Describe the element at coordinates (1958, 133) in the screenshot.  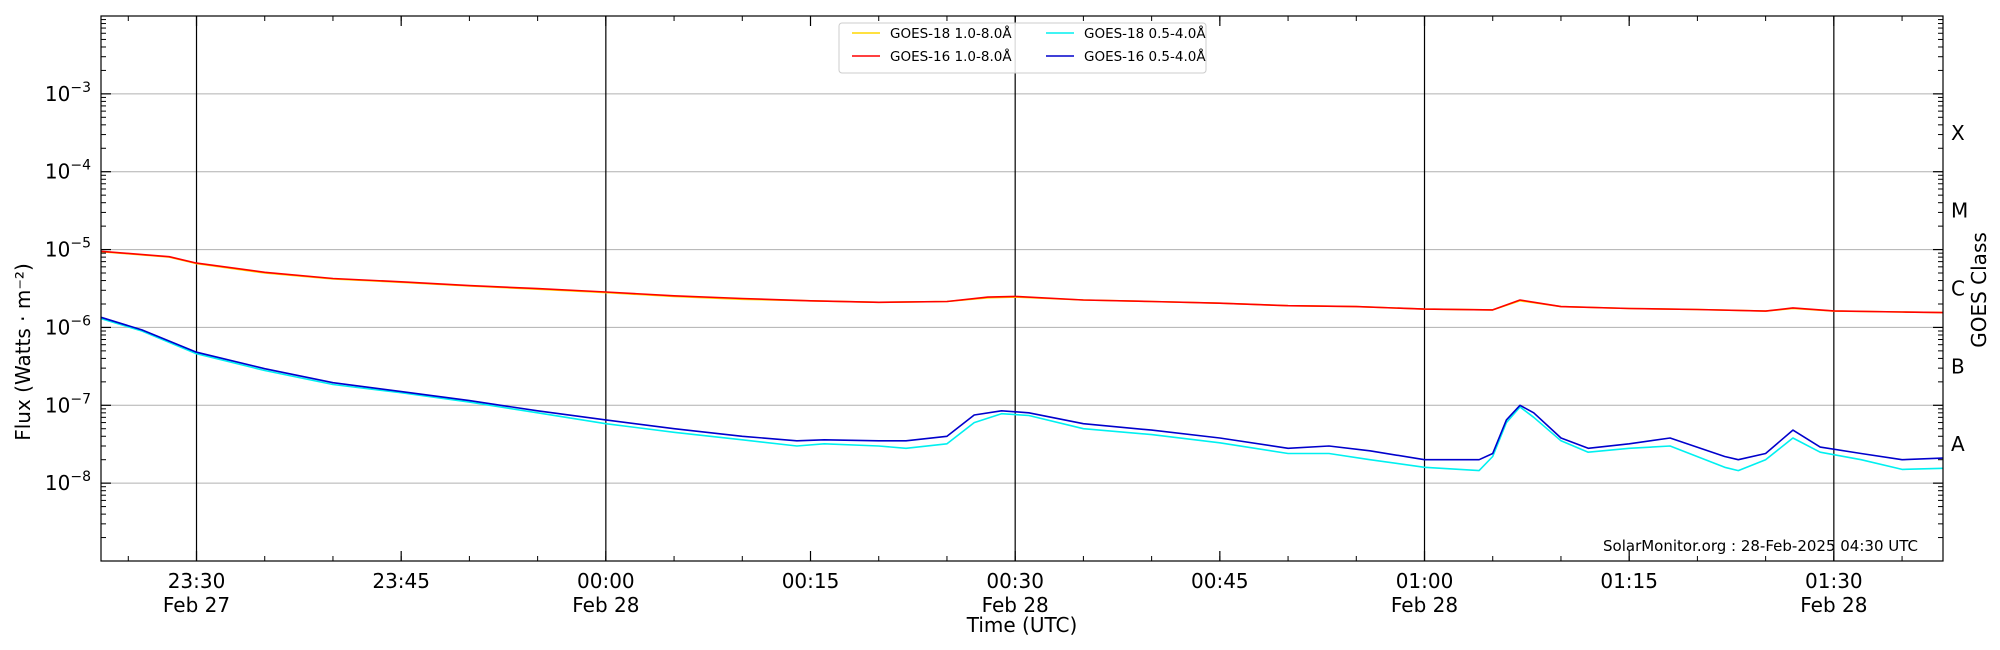
I see `goes-class-label: X` at that location.